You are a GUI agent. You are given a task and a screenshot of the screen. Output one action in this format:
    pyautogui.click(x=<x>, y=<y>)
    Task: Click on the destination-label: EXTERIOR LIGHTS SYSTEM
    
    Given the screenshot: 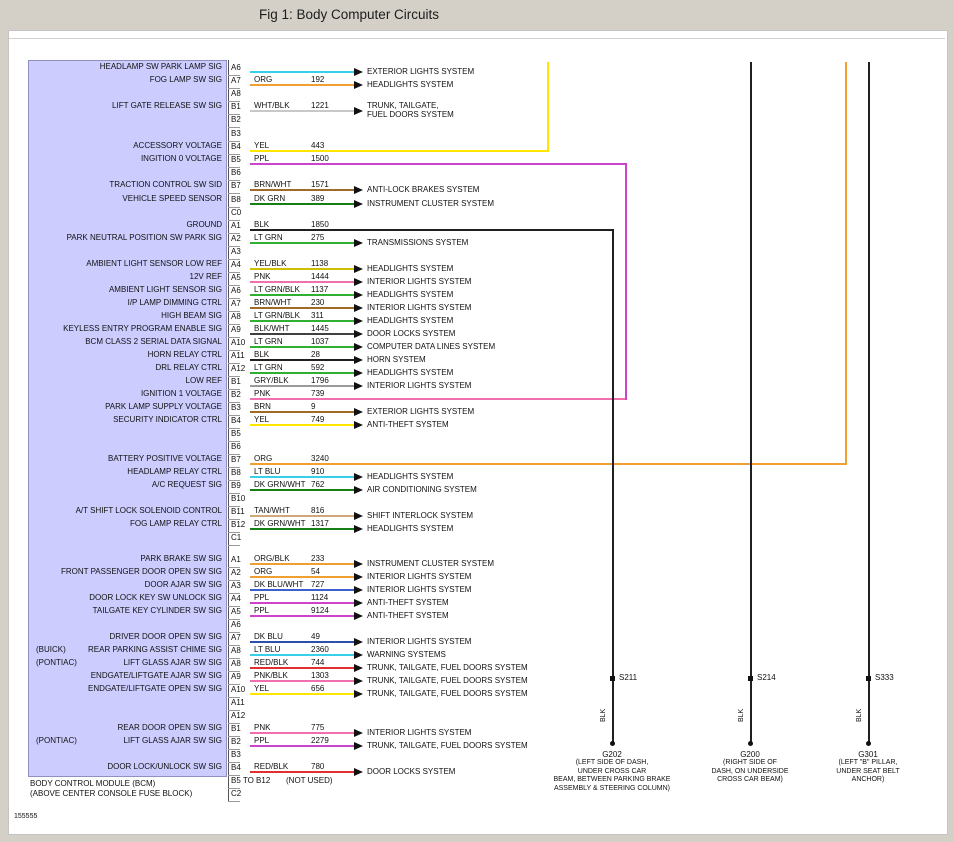 What is the action you would take?
    pyautogui.click(x=421, y=71)
    